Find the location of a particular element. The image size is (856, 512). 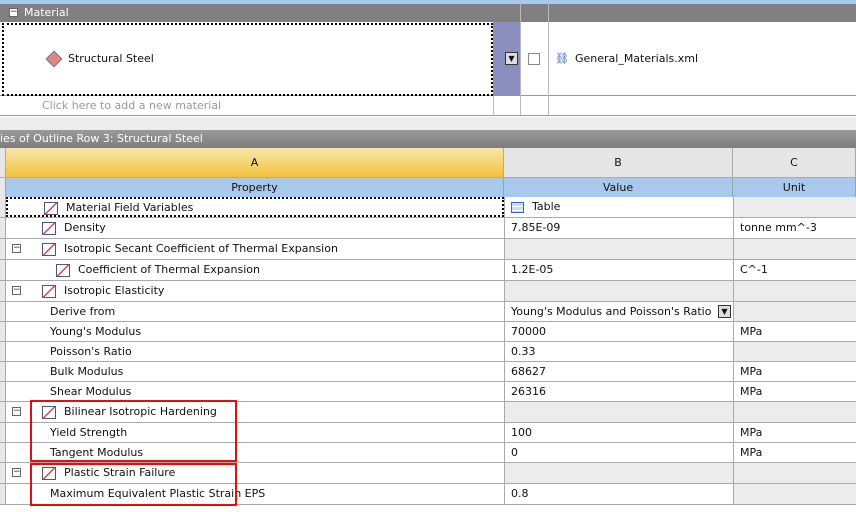

corner-cell is located at coordinates (3, 163).